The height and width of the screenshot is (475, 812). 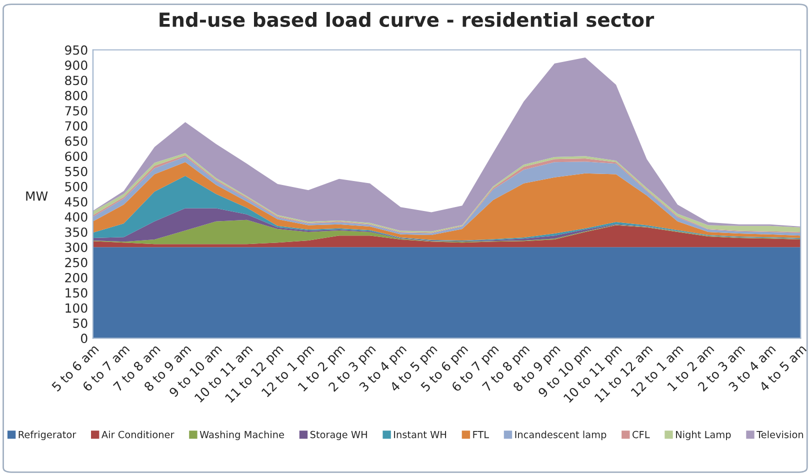 What do you see at coordinates (76, 95) in the screenshot?
I see `y-tick-label: 800` at bounding box center [76, 95].